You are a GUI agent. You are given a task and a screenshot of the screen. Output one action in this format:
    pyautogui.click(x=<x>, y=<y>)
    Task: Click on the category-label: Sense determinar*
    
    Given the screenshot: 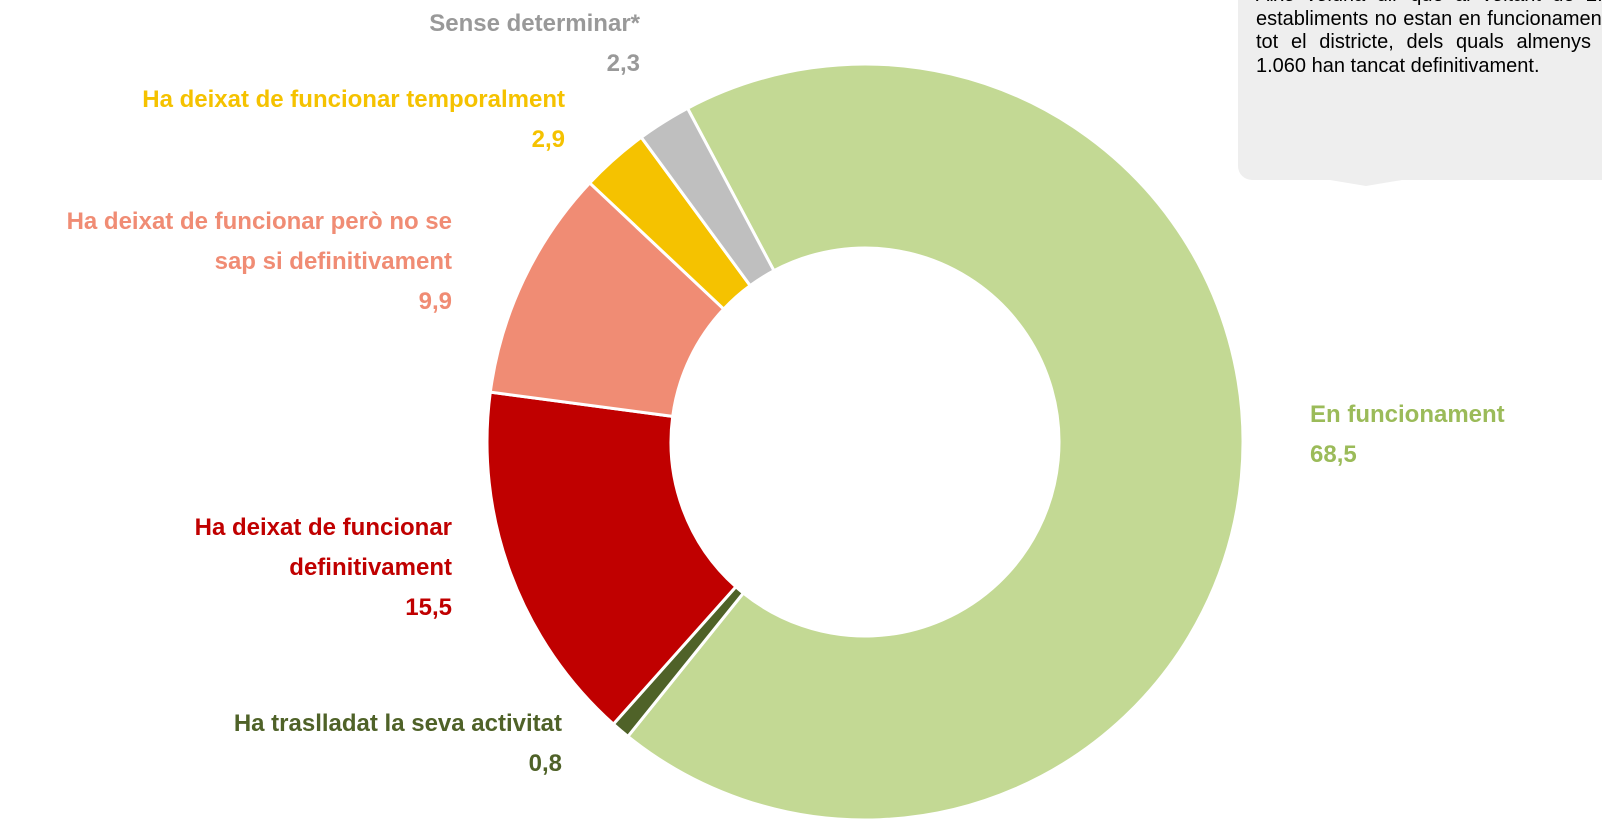 What is the action you would take?
    pyautogui.click(x=534, y=23)
    